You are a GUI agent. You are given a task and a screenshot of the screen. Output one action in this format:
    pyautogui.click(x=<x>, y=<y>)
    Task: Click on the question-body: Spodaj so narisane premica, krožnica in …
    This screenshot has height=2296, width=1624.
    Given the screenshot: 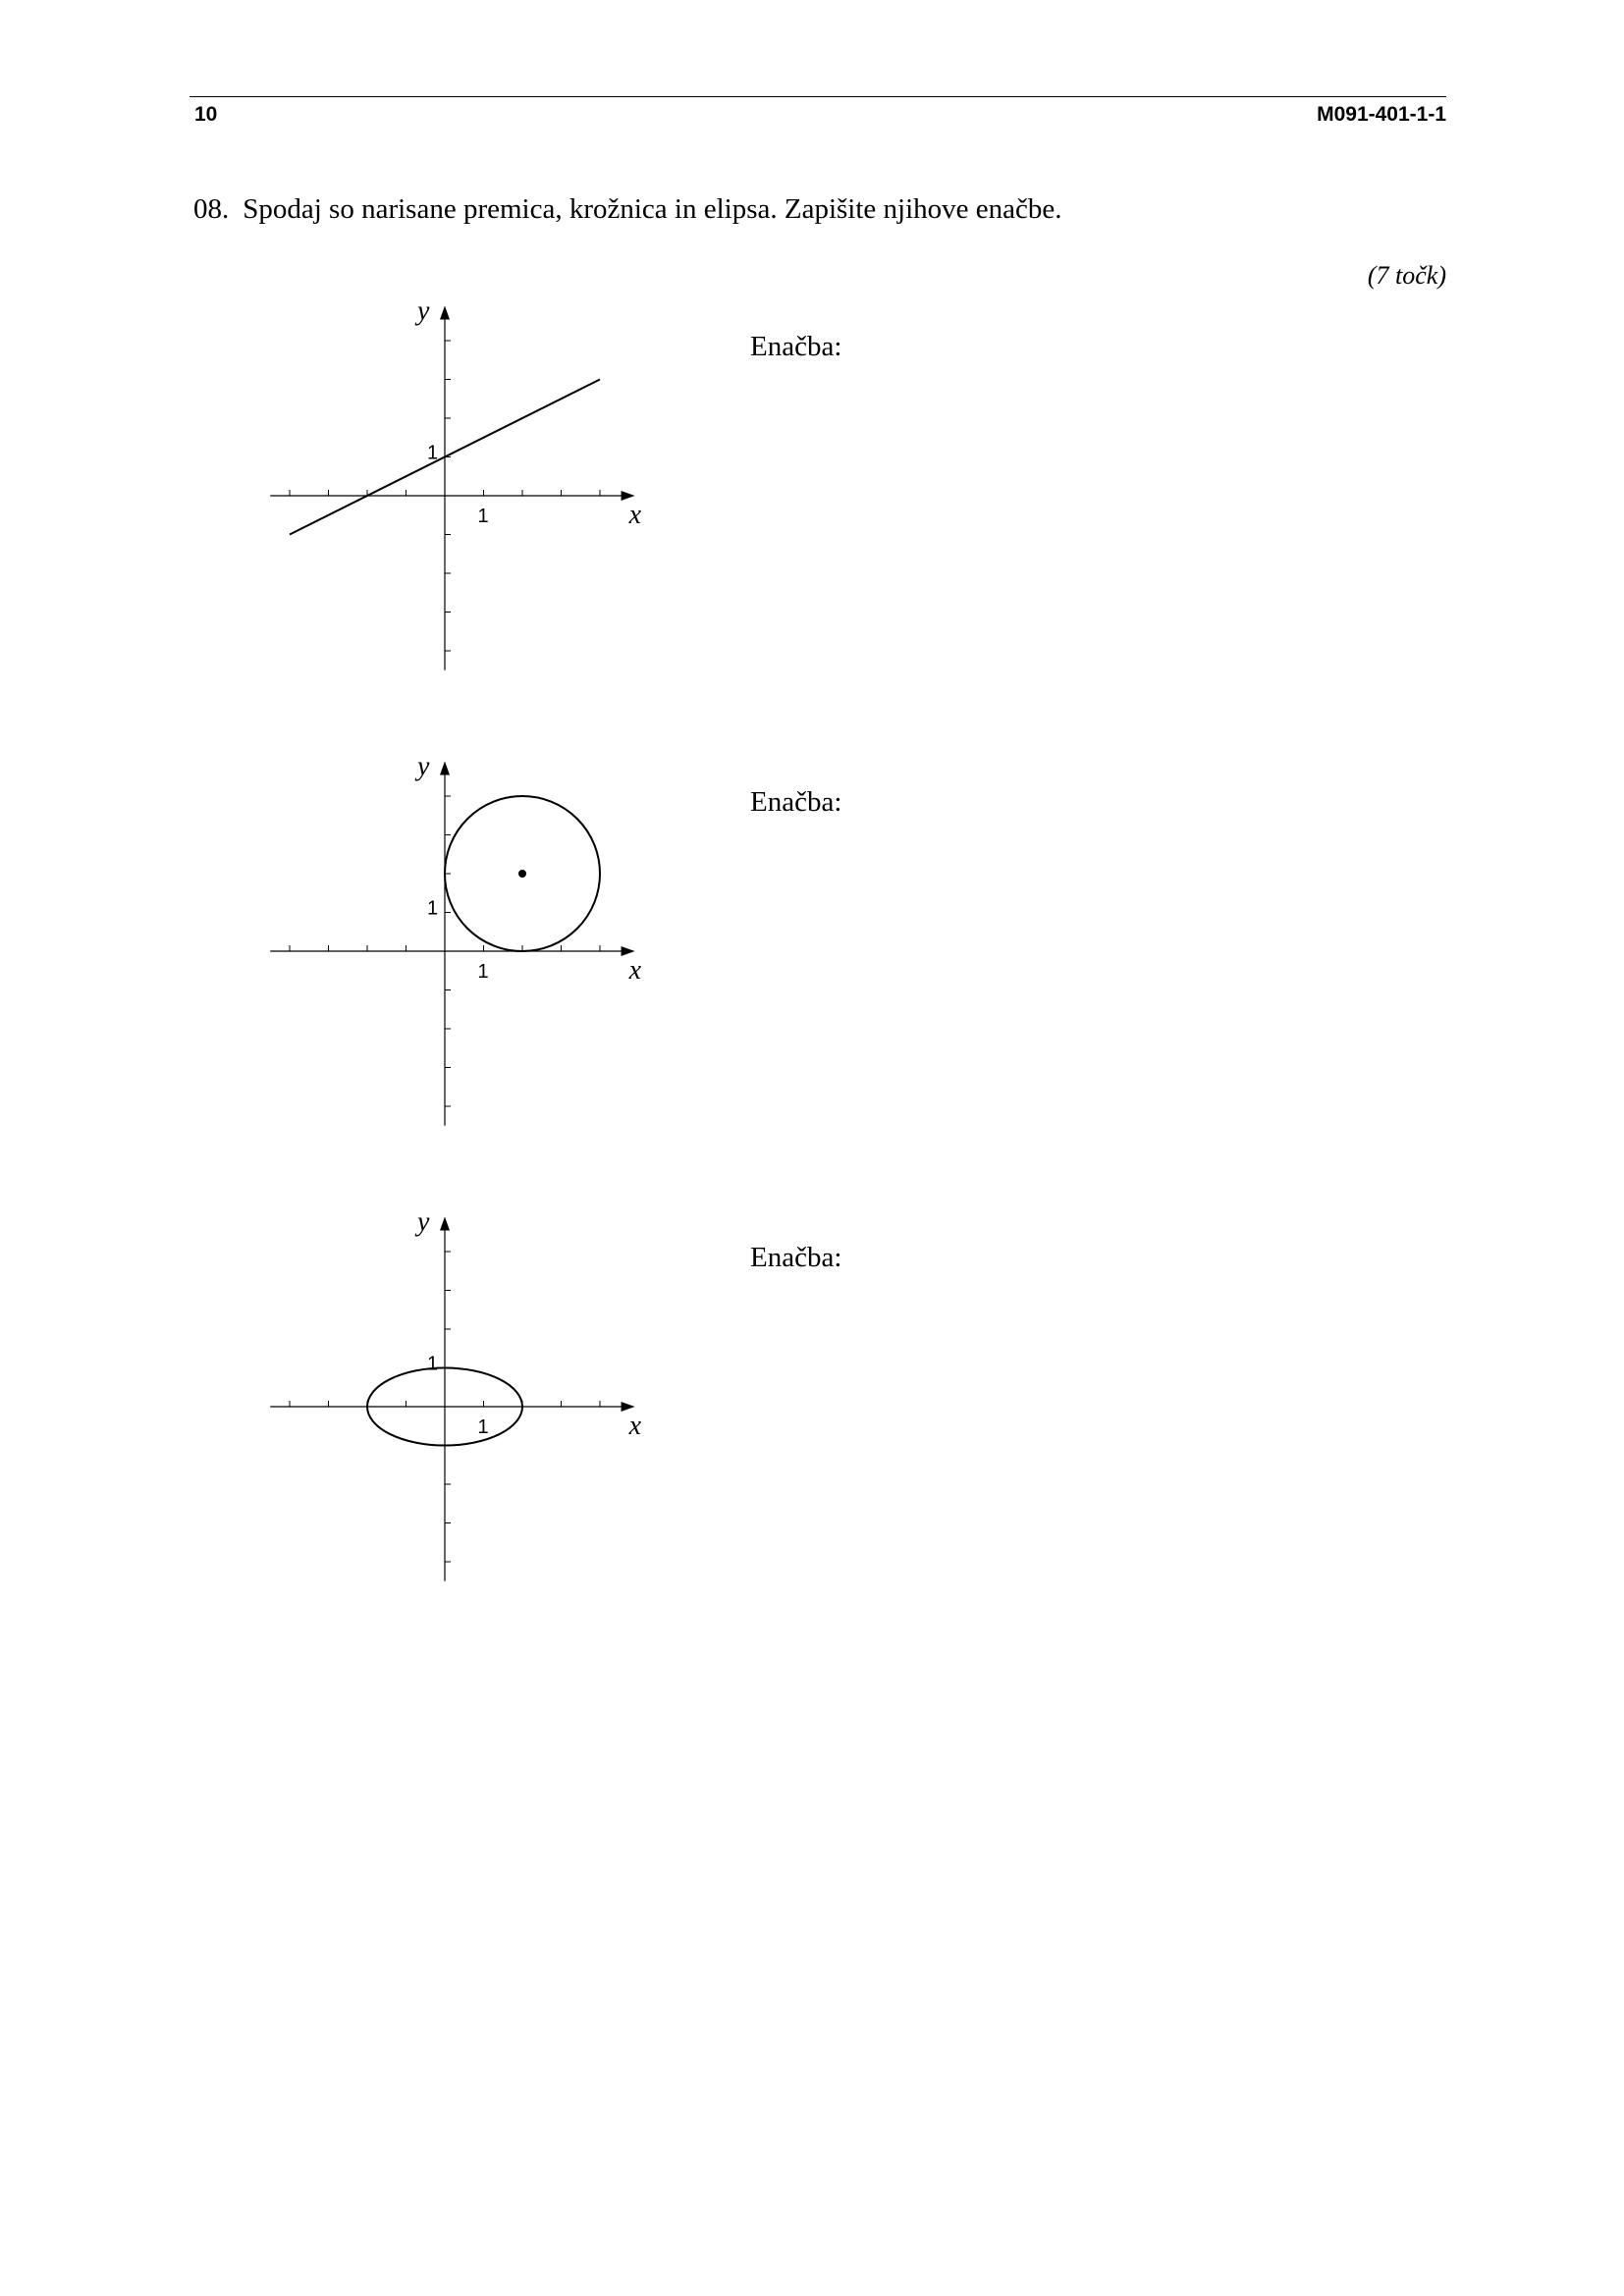 What is the action you would take?
    pyautogui.click(x=652, y=209)
    